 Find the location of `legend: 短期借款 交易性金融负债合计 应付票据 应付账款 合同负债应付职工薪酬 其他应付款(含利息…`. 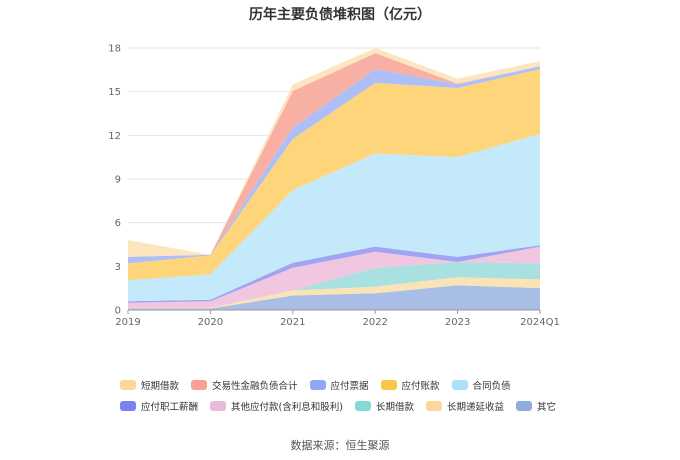

legend: 短期借款 交易性金融负债合计 应付票据 应付账款 合同负债应付职工薪酬 其他应付款(含利息… is located at coordinates (350, 395).